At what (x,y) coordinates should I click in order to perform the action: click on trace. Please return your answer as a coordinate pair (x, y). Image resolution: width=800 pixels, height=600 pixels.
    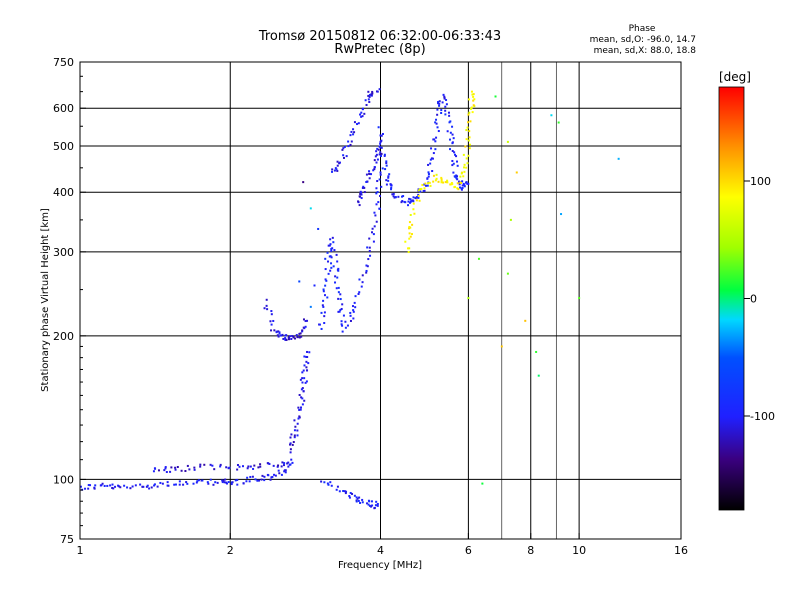
    Looking at the image, I should click on (220, 467).